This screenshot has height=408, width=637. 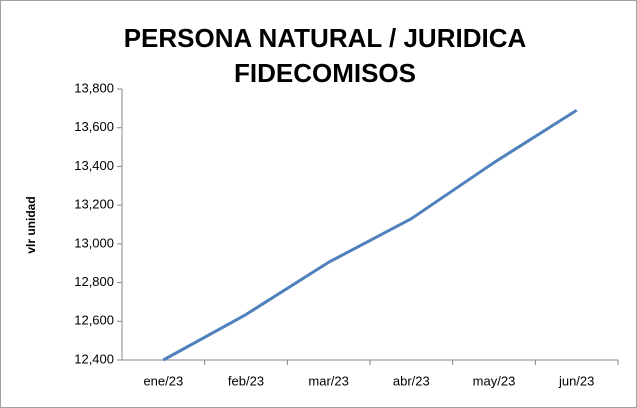 I want to click on y-tick-label: 12,800, so click(x=94, y=281).